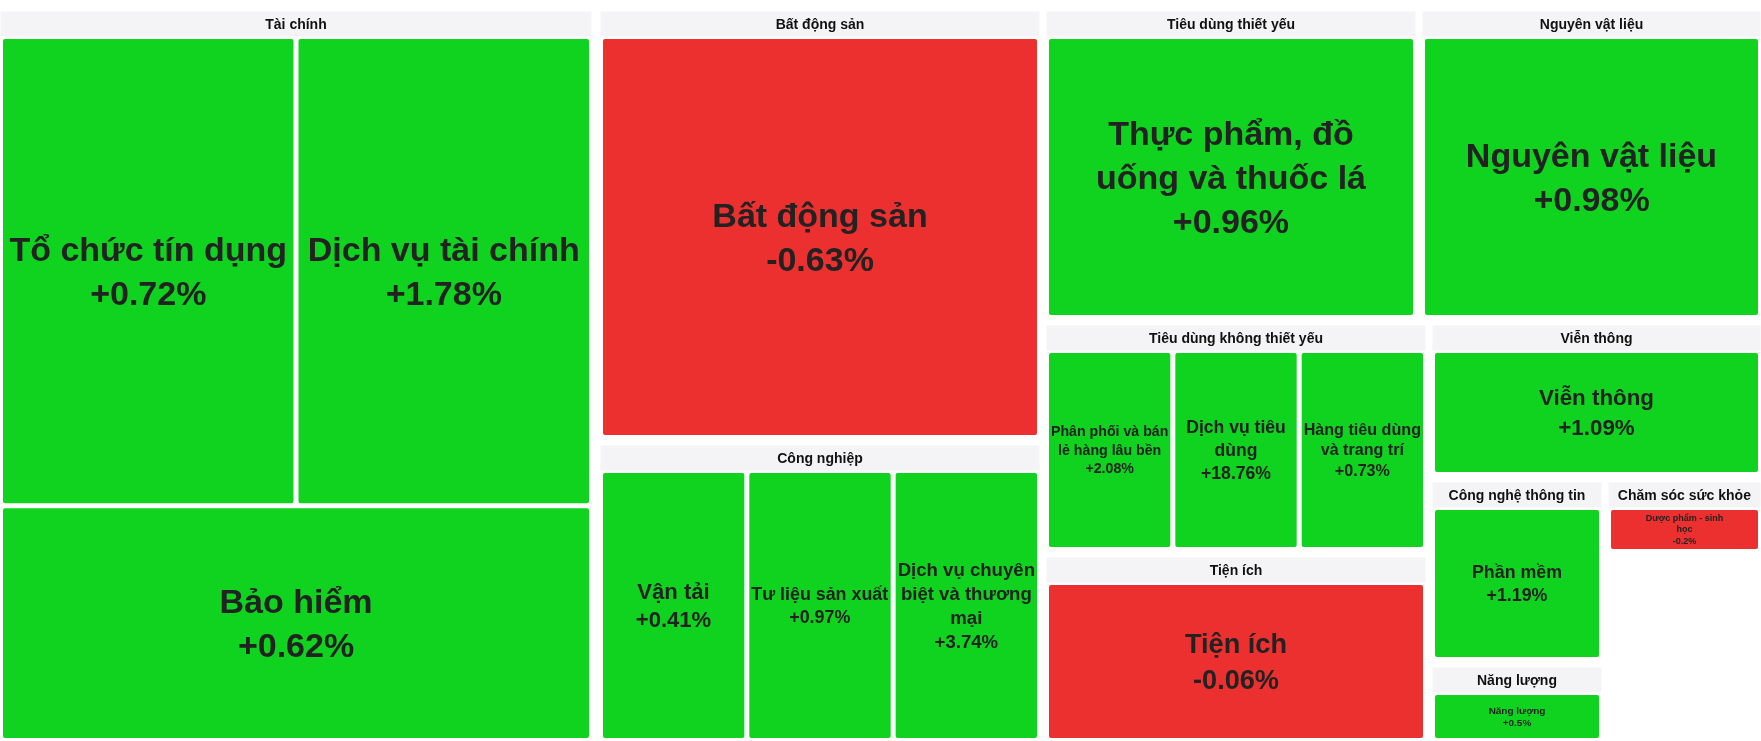 Image resolution: width=1761 pixels, height=741 pixels. Describe the element at coordinates (1596, 338) in the screenshot. I see `text: Viễn thông` at that location.